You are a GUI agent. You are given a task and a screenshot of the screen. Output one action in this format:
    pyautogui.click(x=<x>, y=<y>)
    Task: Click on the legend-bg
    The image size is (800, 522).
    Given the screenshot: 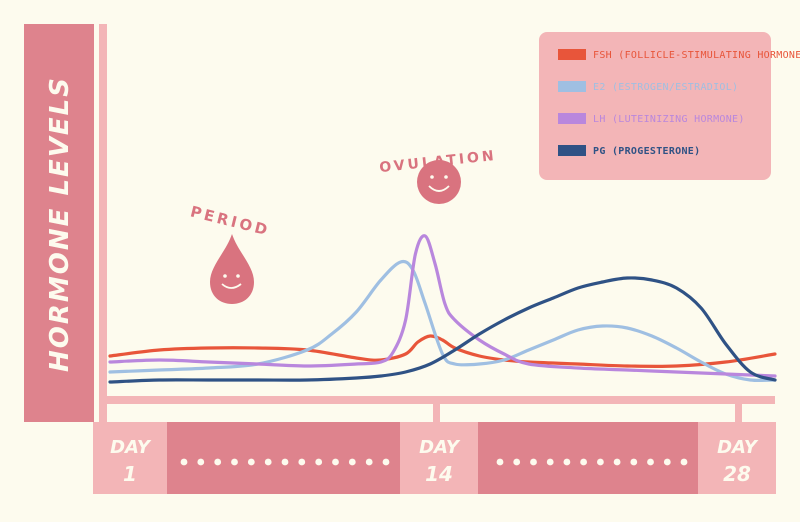 What is the action you would take?
    pyautogui.click(x=655, y=106)
    